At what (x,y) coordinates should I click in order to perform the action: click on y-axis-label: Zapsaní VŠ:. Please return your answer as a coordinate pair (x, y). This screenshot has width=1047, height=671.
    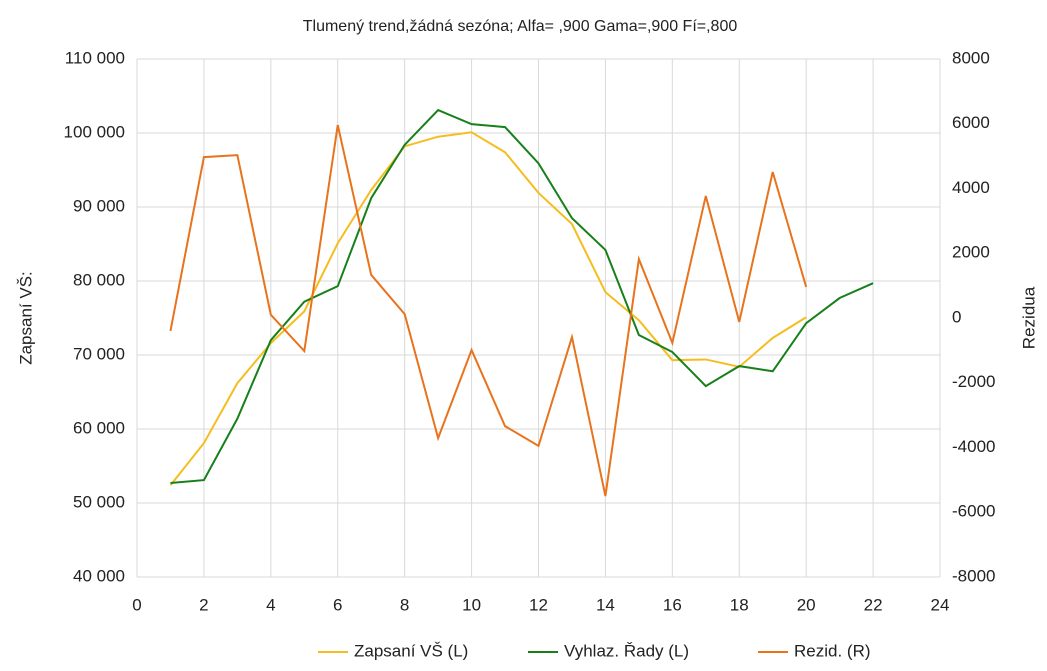
    Looking at the image, I should click on (25, 318).